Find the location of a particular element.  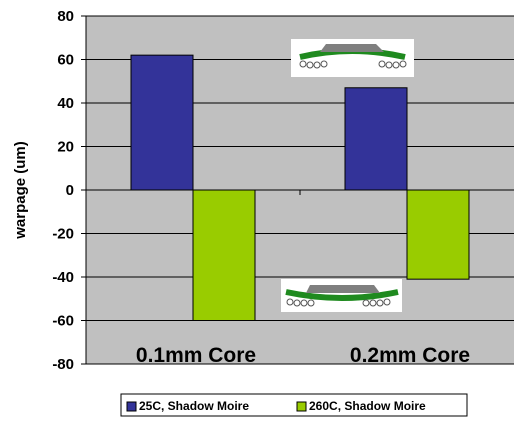

y-tick-labels: 80 60 40 20 0 -20 -40 -60 -80 is located at coordinates (63, 190).